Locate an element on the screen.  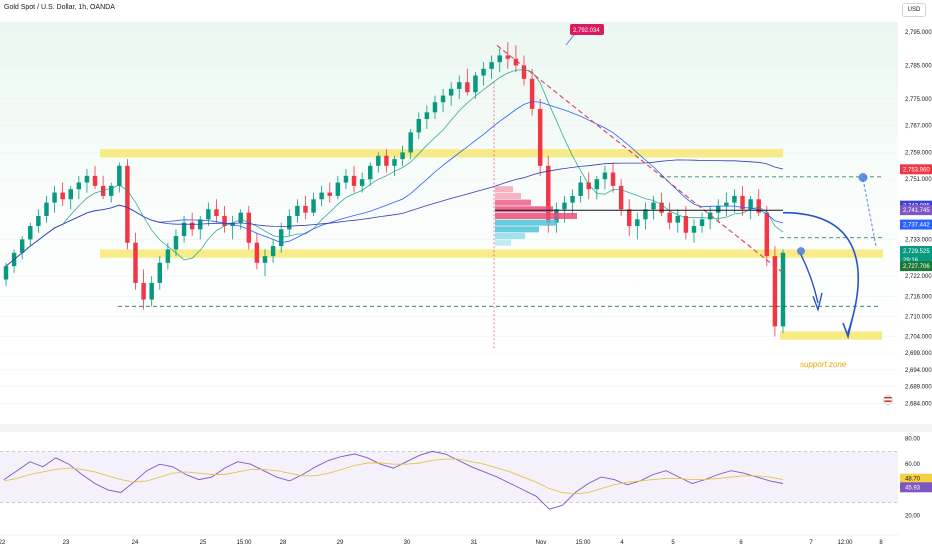
time-axis-tick: 8 is located at coordinates (881, 543).